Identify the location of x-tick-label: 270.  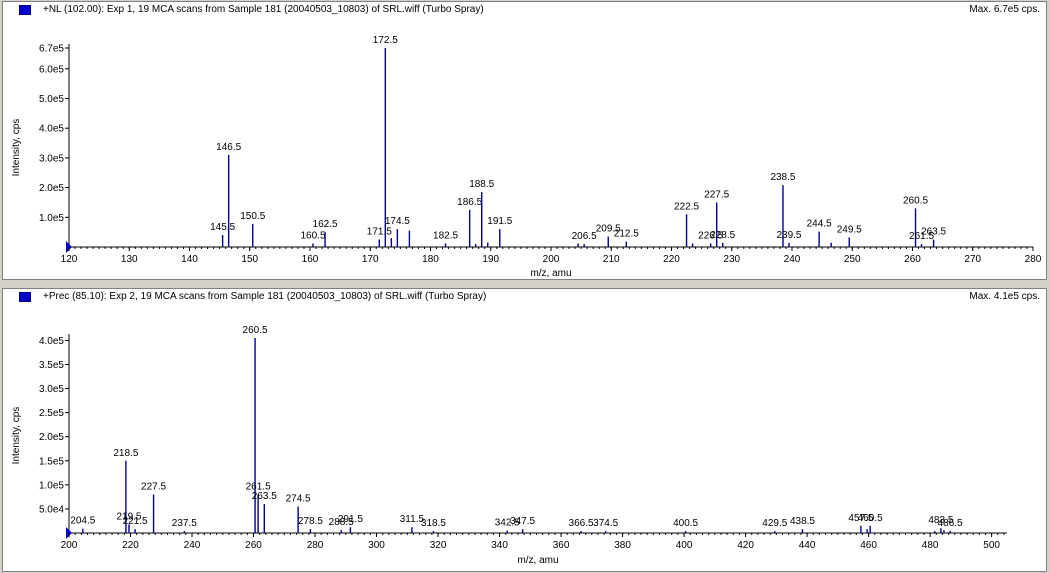
(972, 259).